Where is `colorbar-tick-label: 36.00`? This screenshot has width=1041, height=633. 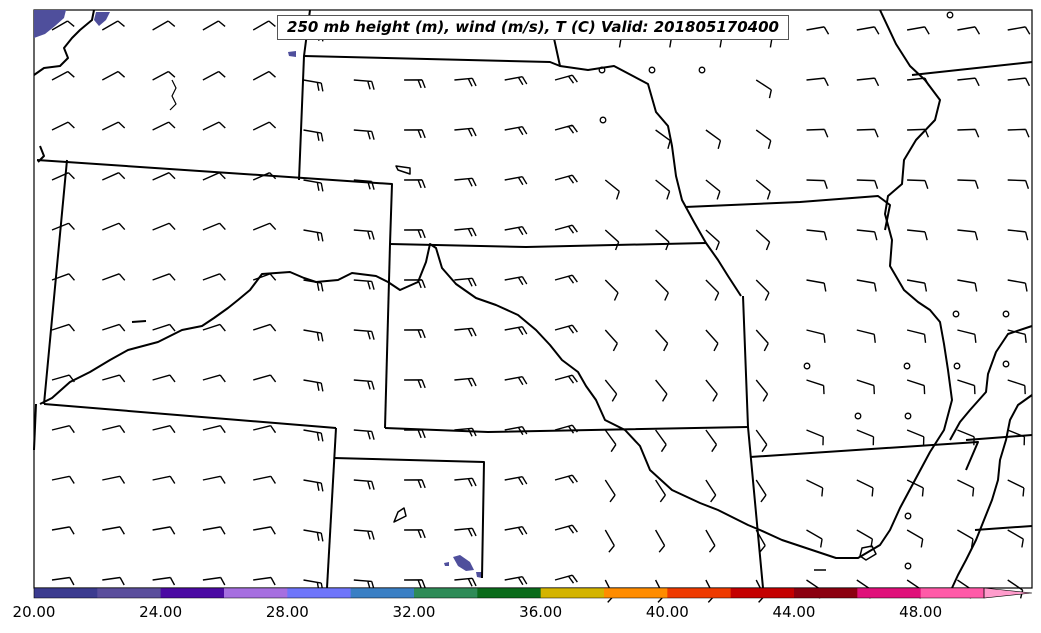 colorbar-tick-label: 36.00 is located at coordinates (541, 612).